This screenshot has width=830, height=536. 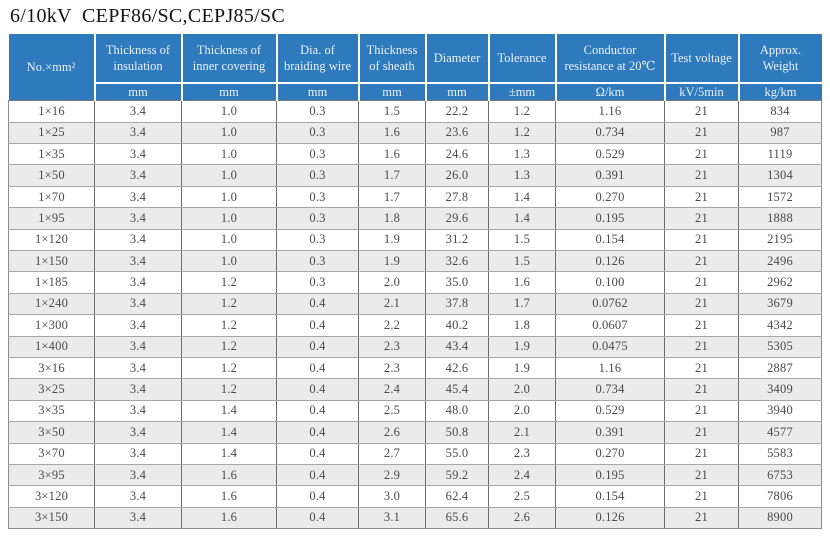 What do you see at coordinates (780, 154) in the screenshot?
I see `value-cell: 1119` at bounding box center [780, 154].